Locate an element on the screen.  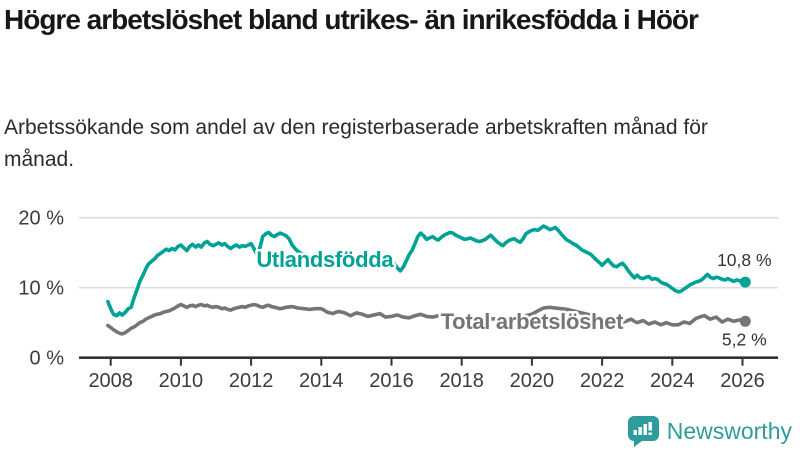
y-axis-labels: 0 % 10 % 20 % is located at coordinates (41, 289).